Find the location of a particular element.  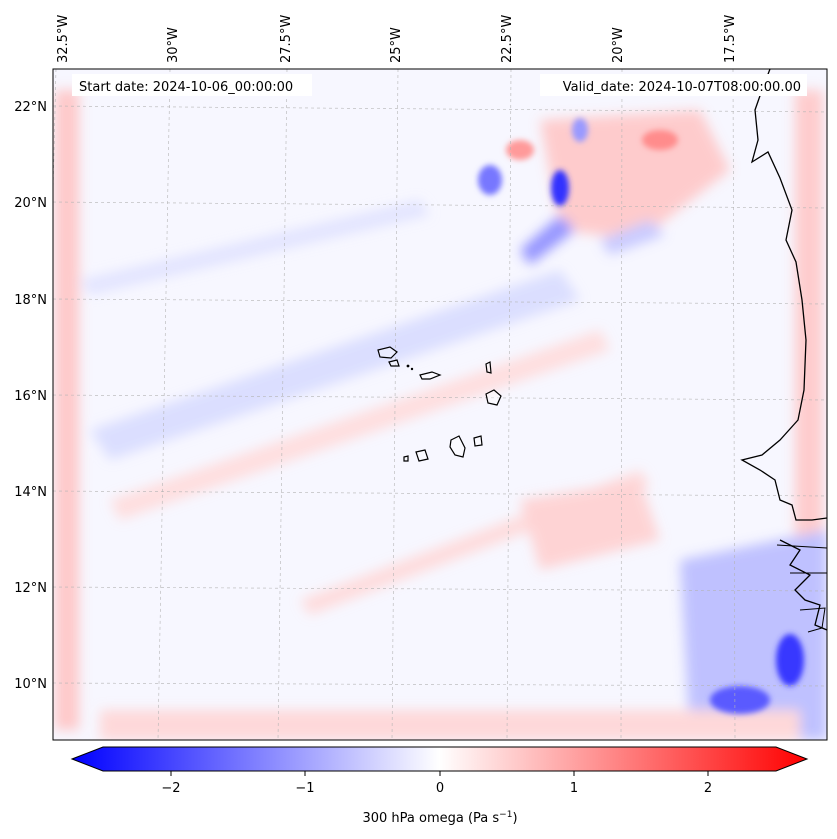

island-boa-vista is located at coordinates (493, 397).